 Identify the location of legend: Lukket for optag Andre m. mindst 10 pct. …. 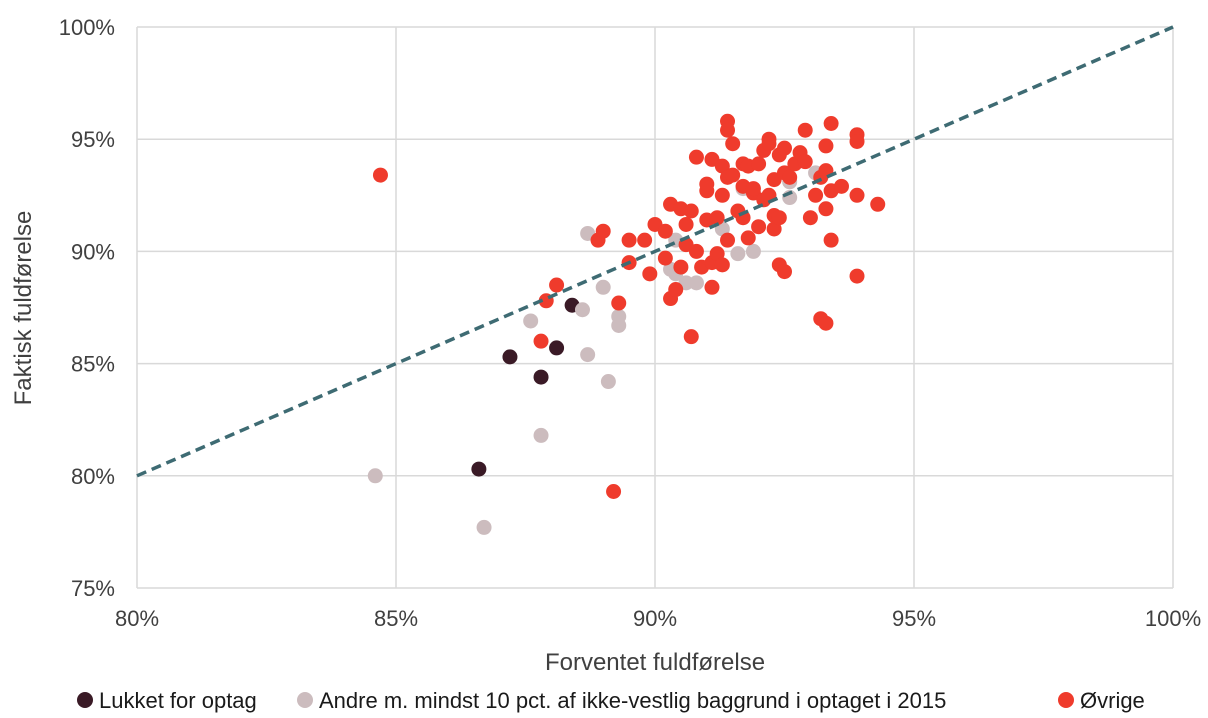
(611, 700).